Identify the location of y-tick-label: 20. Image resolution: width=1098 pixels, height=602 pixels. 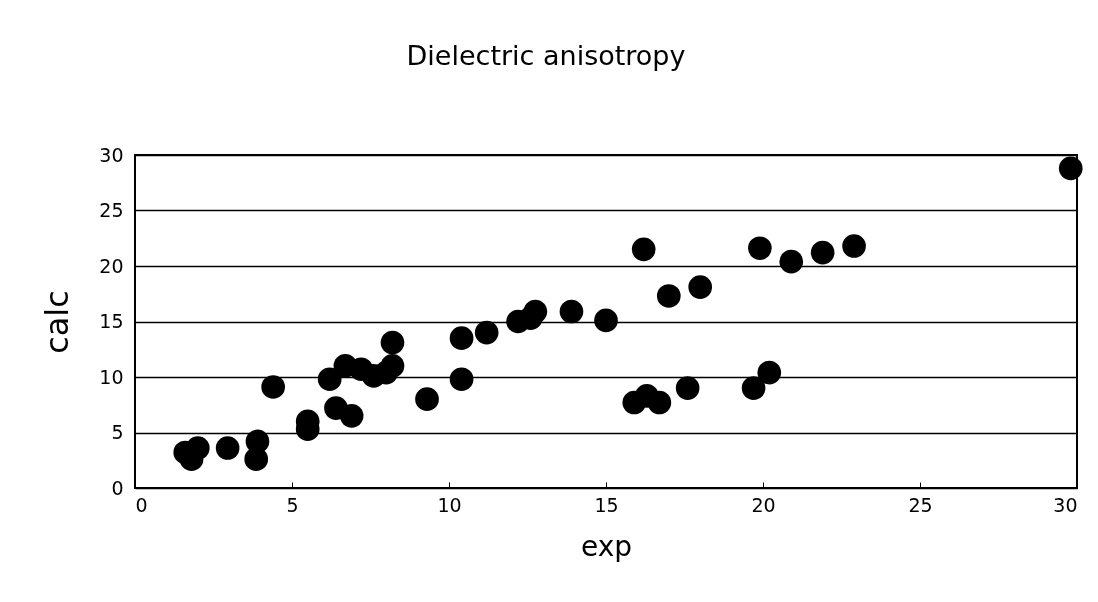
(111, 265).